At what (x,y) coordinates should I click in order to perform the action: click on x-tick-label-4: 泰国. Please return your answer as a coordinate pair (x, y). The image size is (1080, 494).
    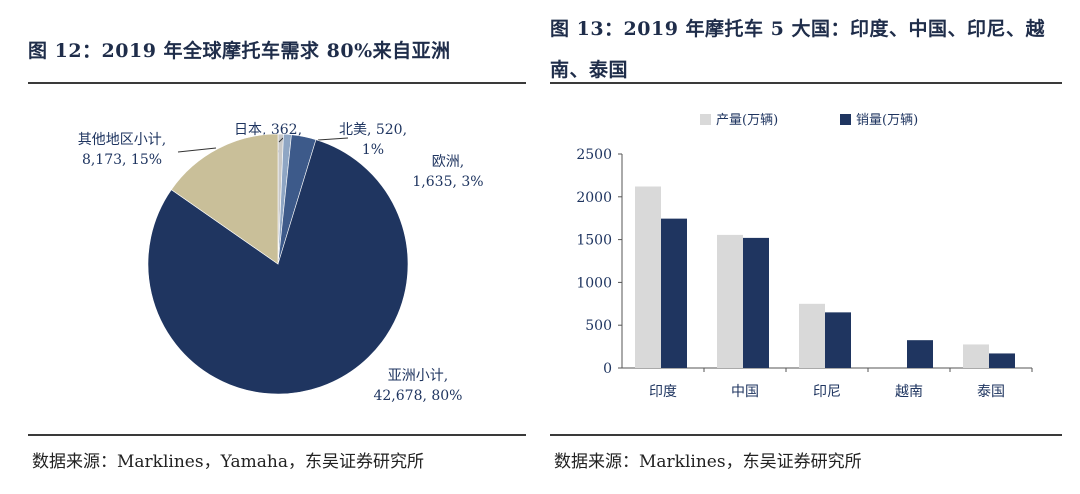
    Looking at the image, I should click on (991, 392).